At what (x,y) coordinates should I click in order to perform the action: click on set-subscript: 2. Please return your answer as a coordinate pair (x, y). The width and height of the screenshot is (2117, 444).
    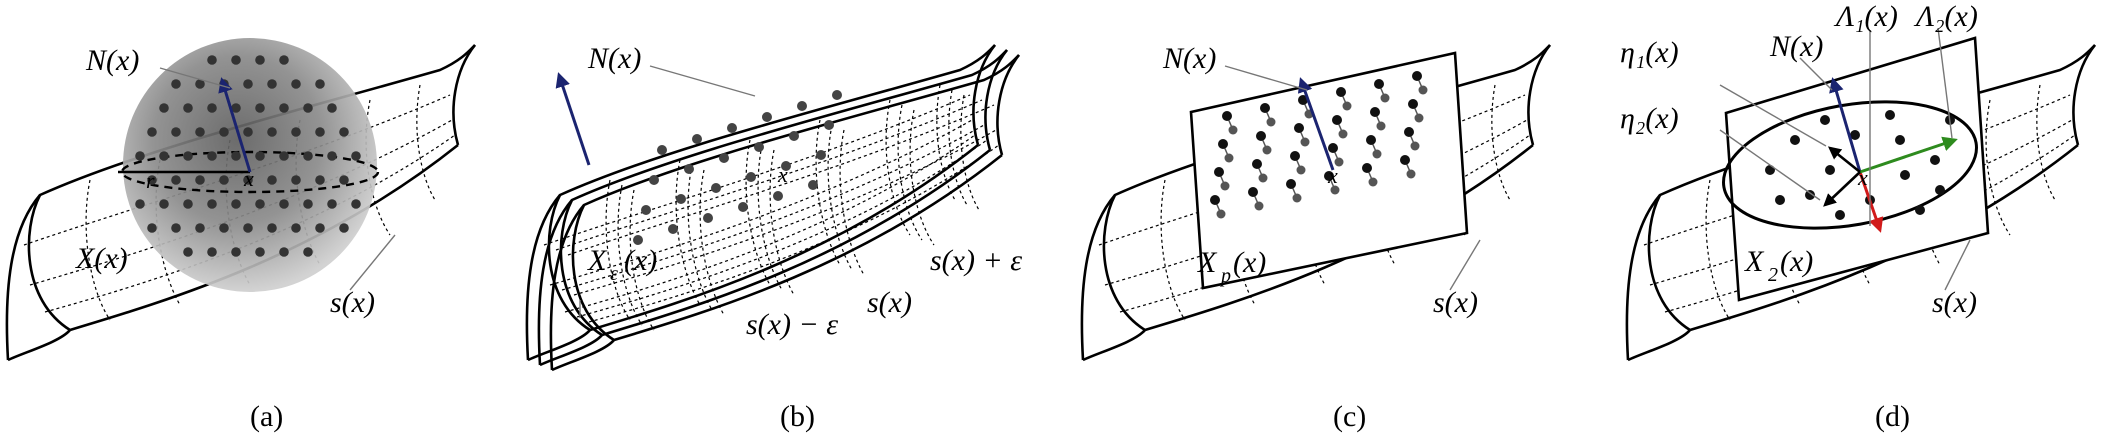
    Looking at the image, I should click on (1773, 275).